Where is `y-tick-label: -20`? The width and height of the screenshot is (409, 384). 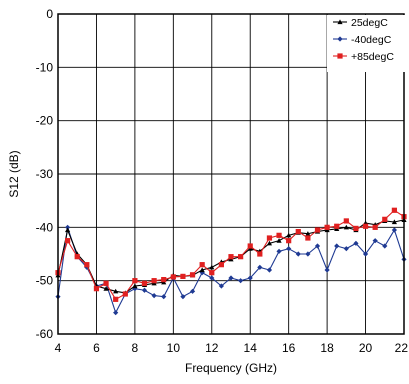 y-tick-label: -20 is located at coordinates (45, 121).